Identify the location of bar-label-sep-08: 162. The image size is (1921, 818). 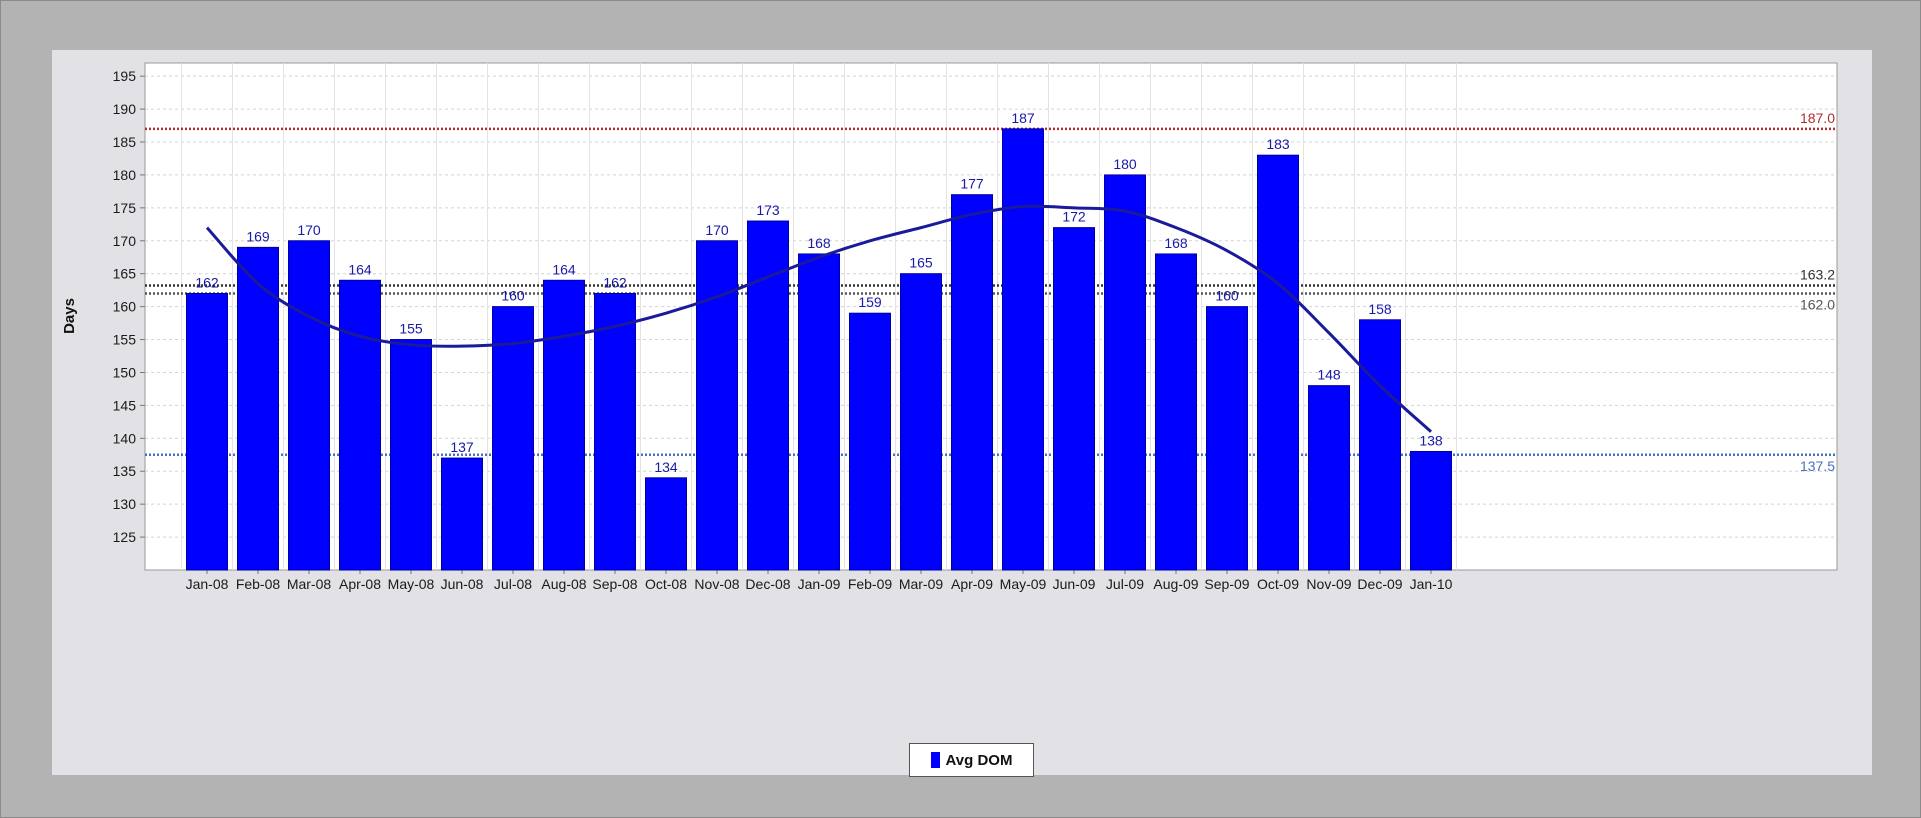
(615, 282).